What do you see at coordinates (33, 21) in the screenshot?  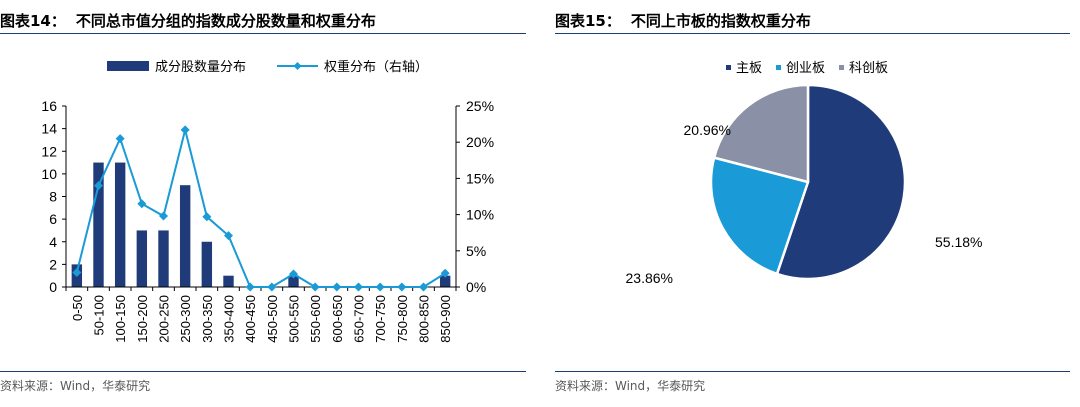 I see `figure-number: 图表14：` at bounding box center [33, 21].